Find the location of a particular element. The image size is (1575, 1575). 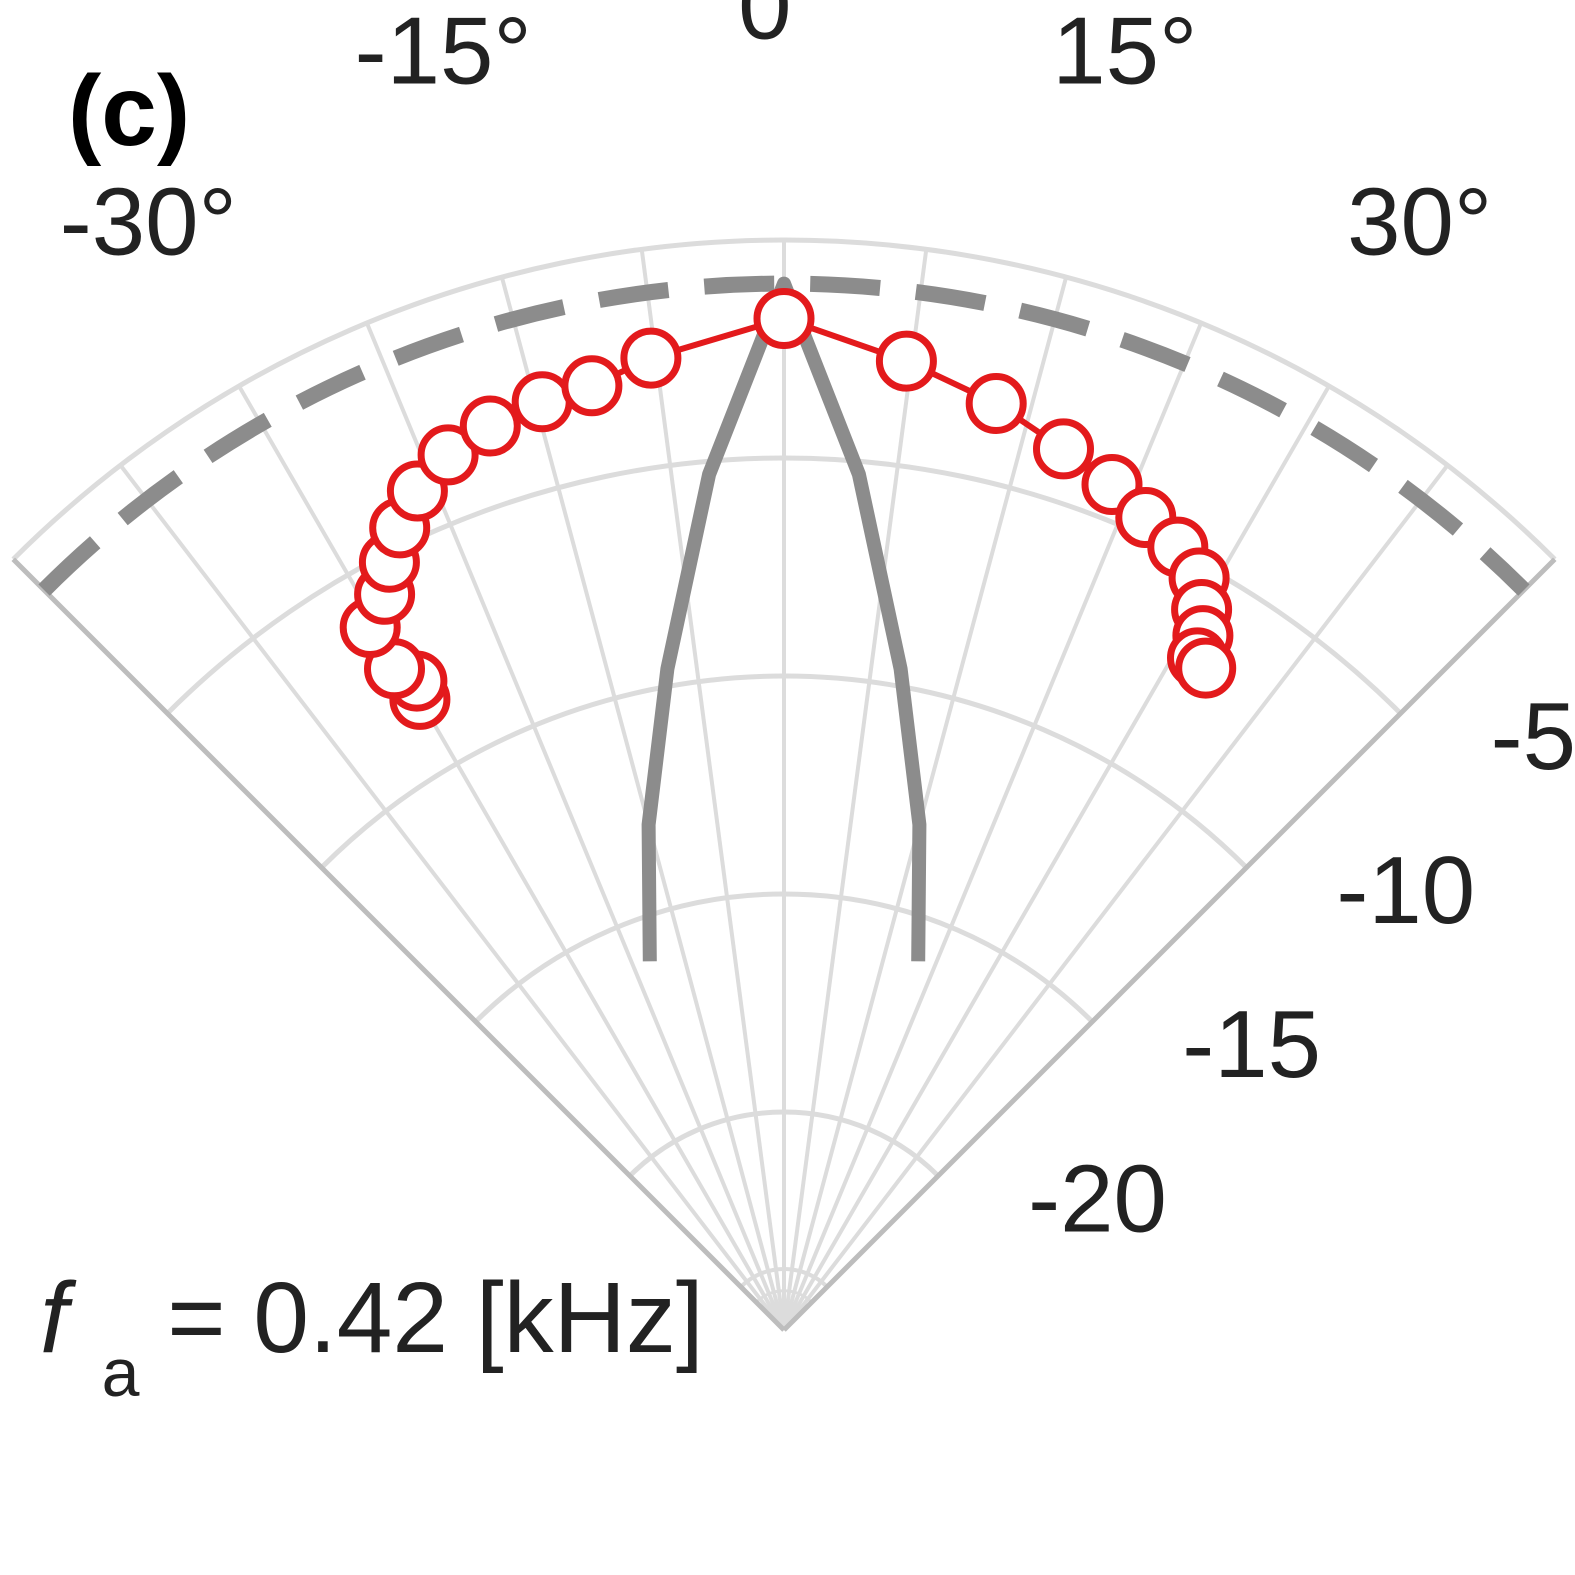

frequency-subscript: a is located at coordinates (121, 1373).